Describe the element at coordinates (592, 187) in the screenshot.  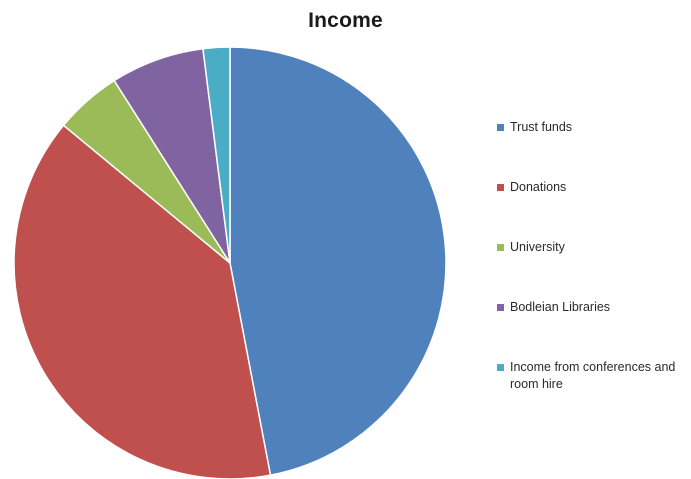
I see `legend-item: Donations` at that location.